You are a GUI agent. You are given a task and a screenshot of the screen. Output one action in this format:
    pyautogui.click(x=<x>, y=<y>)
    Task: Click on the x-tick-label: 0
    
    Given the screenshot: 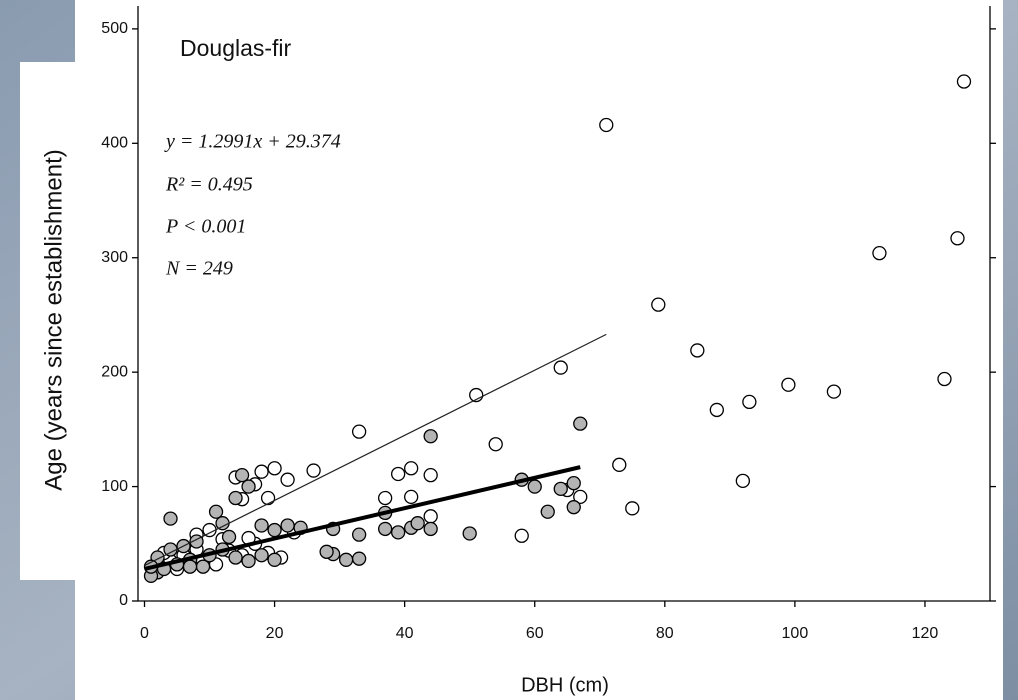 What is the action you would take?
    pyautogui.click(x=144, y=633)
    